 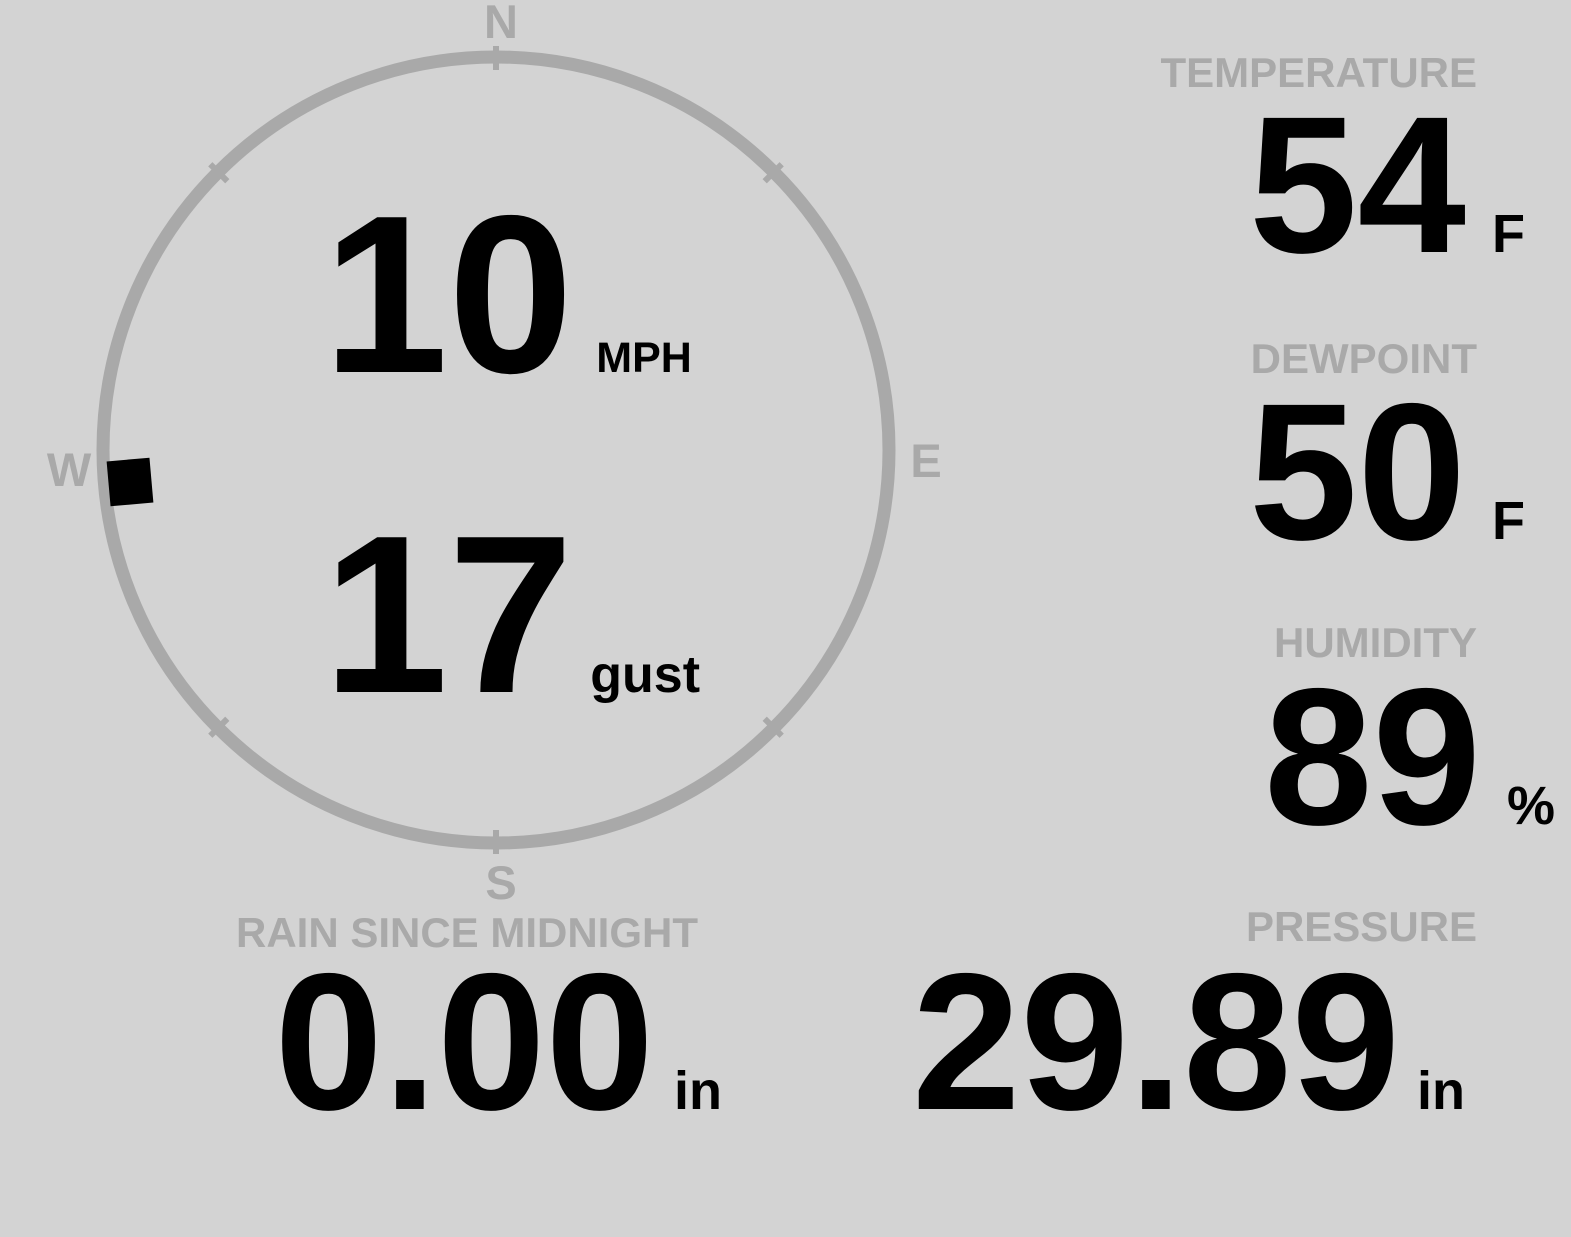 What do you see at coordinates (1357, 185) in the screenshot?
I see `temperature-value: 54` at bounding box center [1357, 185].